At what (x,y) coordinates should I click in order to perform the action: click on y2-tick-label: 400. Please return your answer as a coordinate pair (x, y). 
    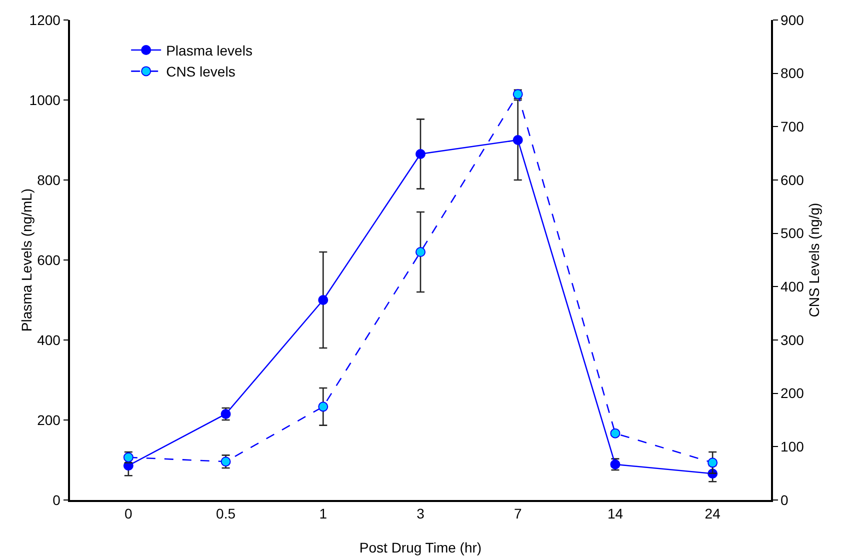
    Looking at the image, I should click on (792, 286).